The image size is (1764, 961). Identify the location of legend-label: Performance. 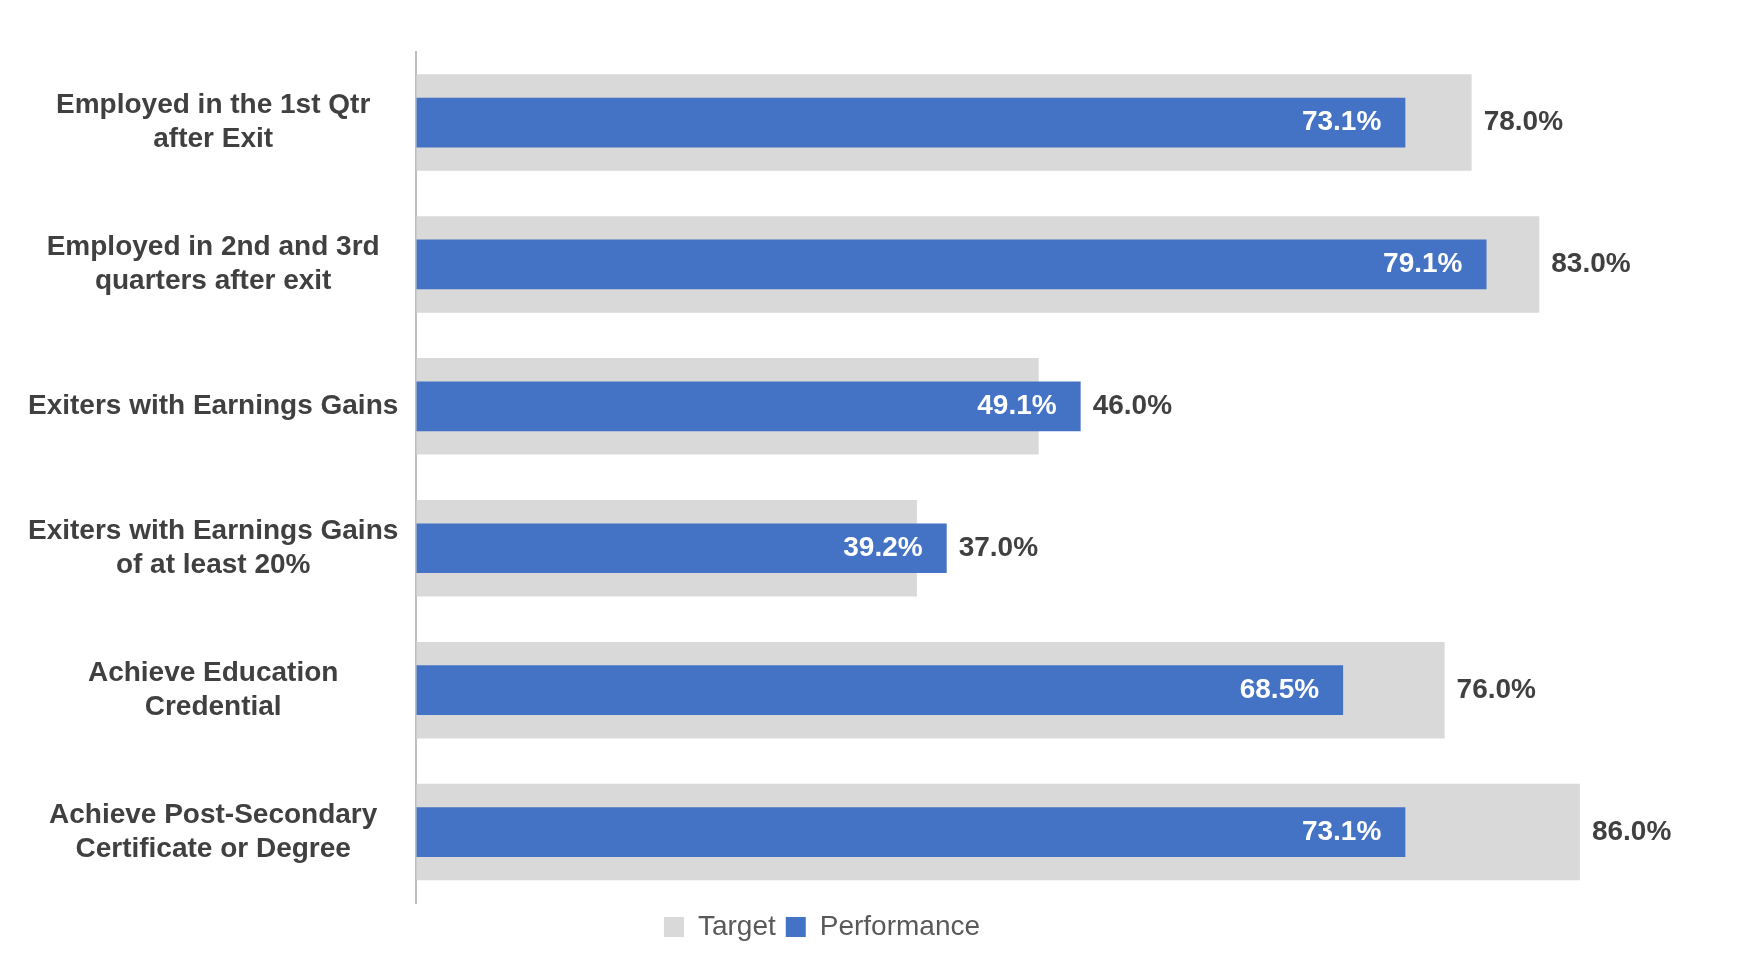
(900, 925).